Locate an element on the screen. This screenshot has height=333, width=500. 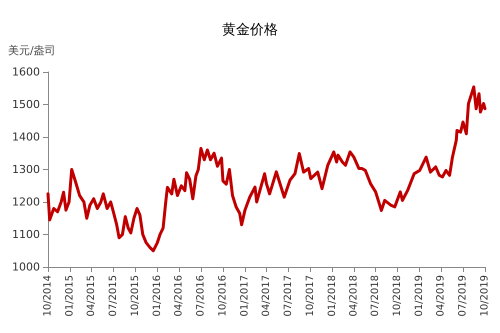
x-tick-label: 10/2017 is located at coordinates (310, 296).